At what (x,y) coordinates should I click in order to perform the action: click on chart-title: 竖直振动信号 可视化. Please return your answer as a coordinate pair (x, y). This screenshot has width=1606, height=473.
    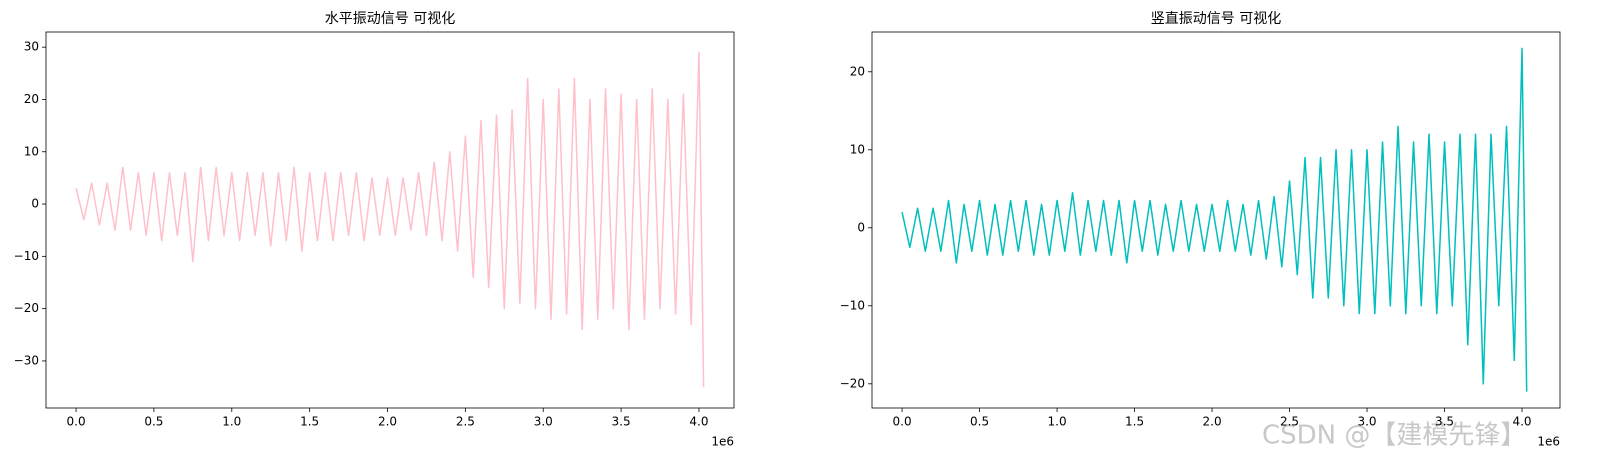
    Looking at the image, I should click on (1216, 18).